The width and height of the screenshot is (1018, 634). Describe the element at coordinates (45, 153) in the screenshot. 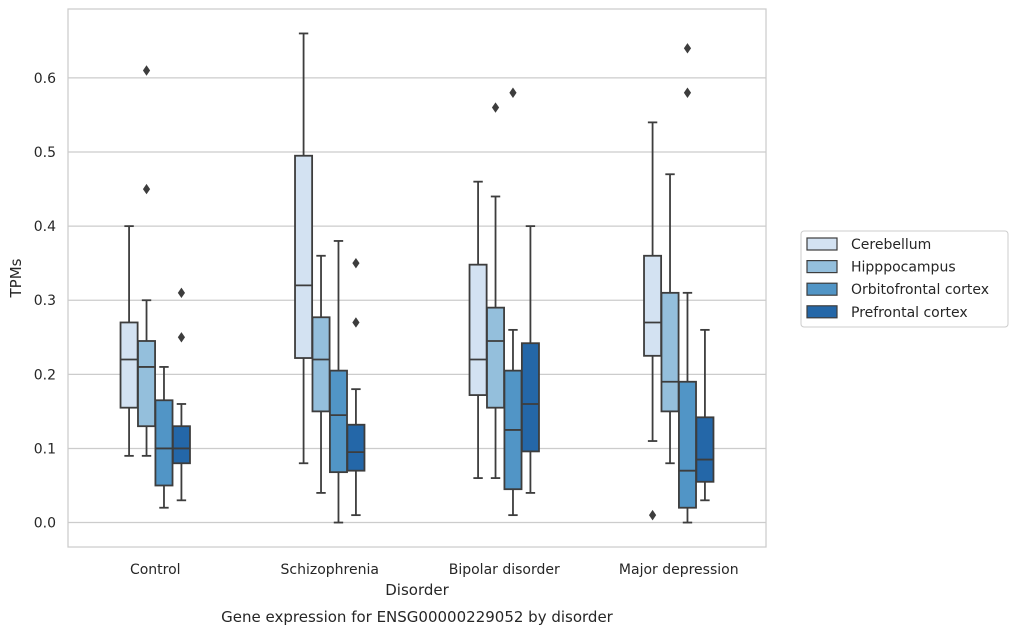

I see `y-tick-label: 0.5` at that location.